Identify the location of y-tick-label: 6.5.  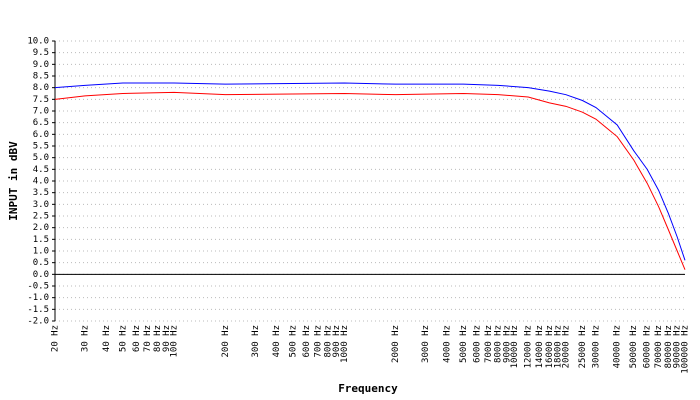
(41, 123).